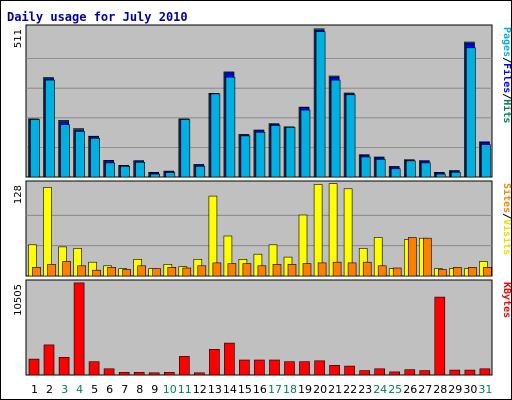  What do you see at coordinates (335, 389) in the screenshot?
I see `x-tick-label-day-21: 21` at bounding box center [335, 389].